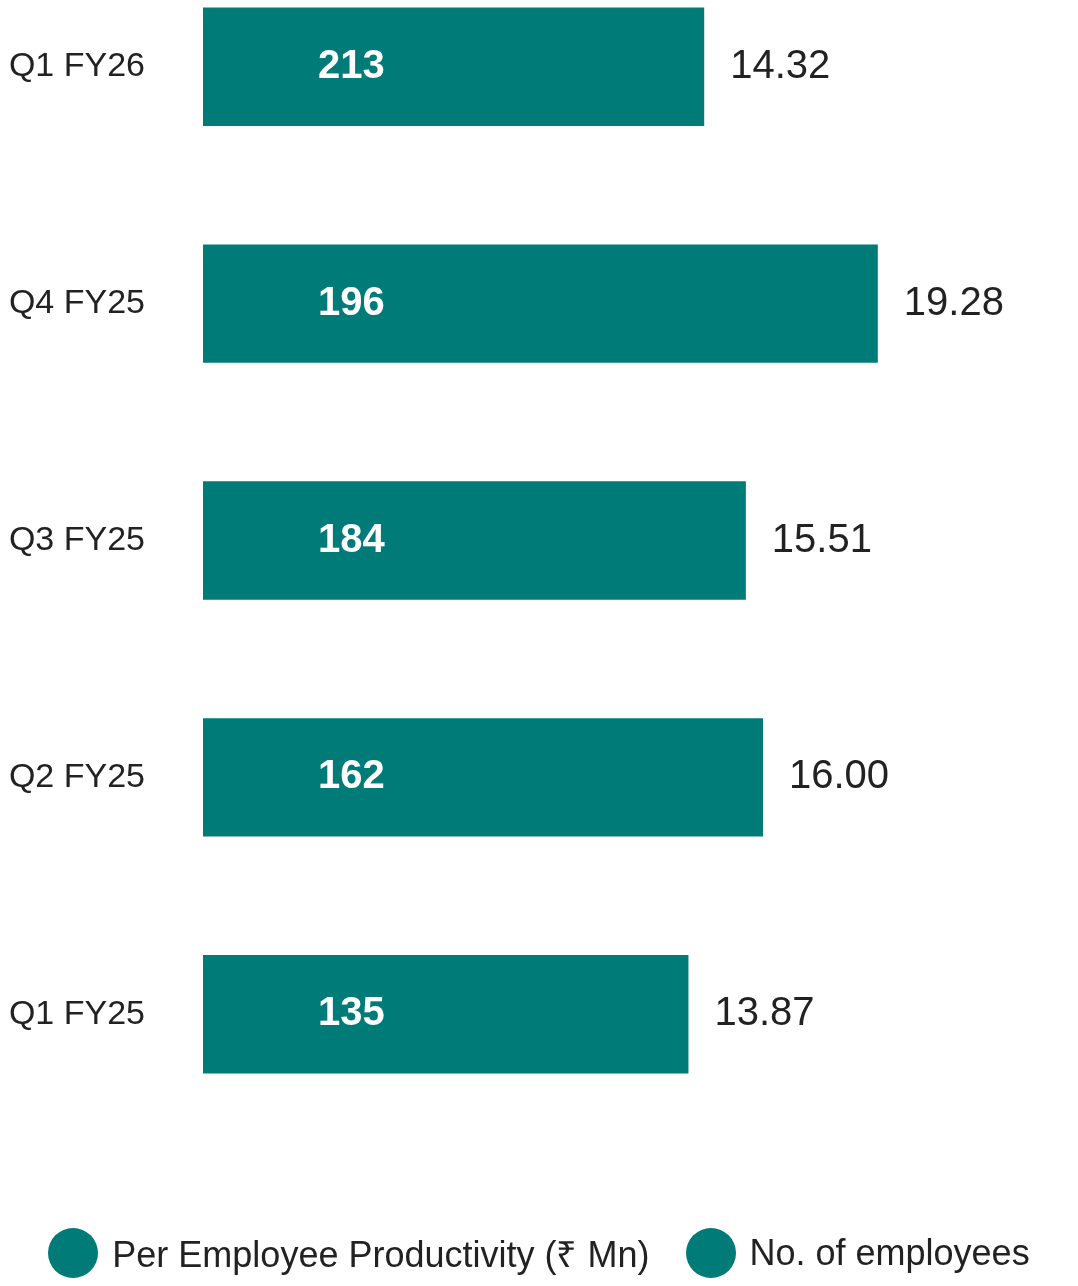  Describe the element at coordinates (351, 300) in the screenshot. I see `annotation: 196` at that location.